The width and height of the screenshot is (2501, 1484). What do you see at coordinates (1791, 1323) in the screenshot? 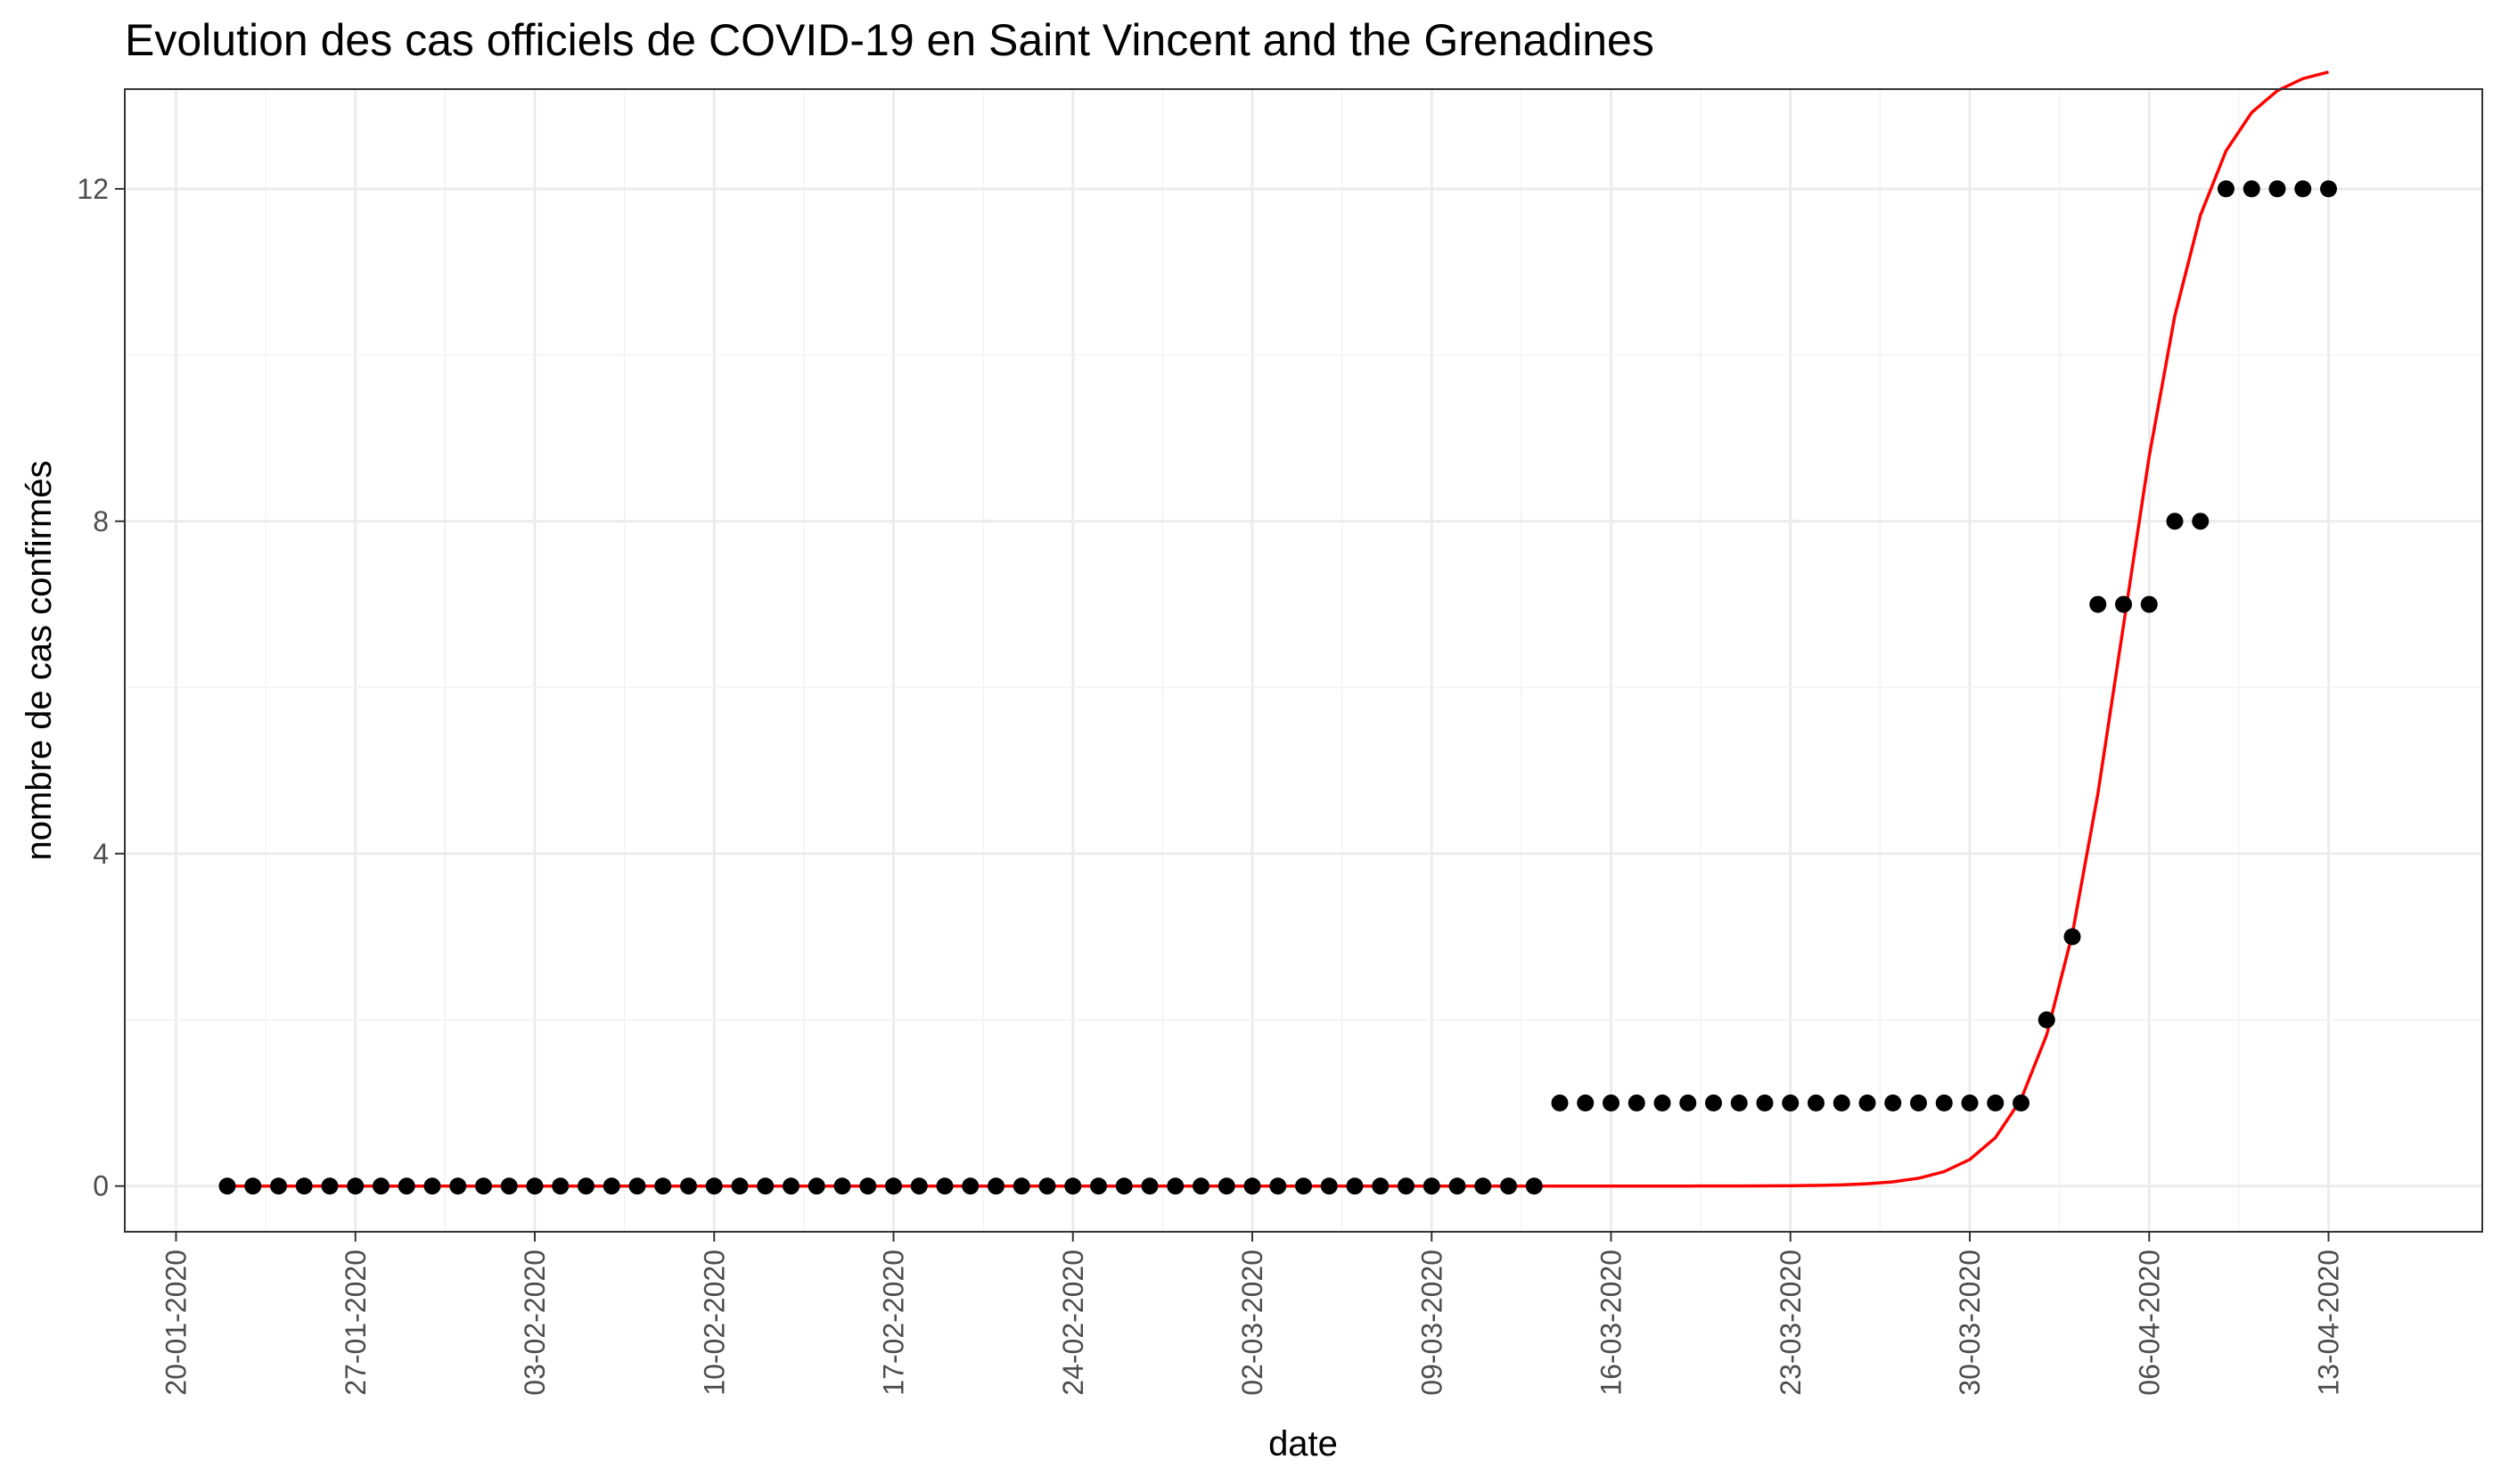
I see `x-tick-label: 23-03-2020` at bounding box center [1791, 1323].